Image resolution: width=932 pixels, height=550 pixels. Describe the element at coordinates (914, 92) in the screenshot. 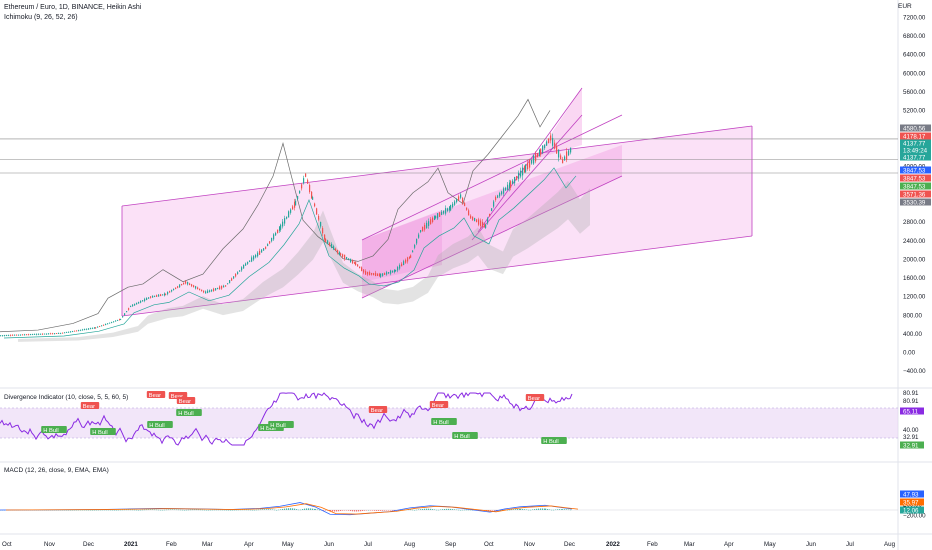

I see `price-tick-label: 5600.00` at that location.